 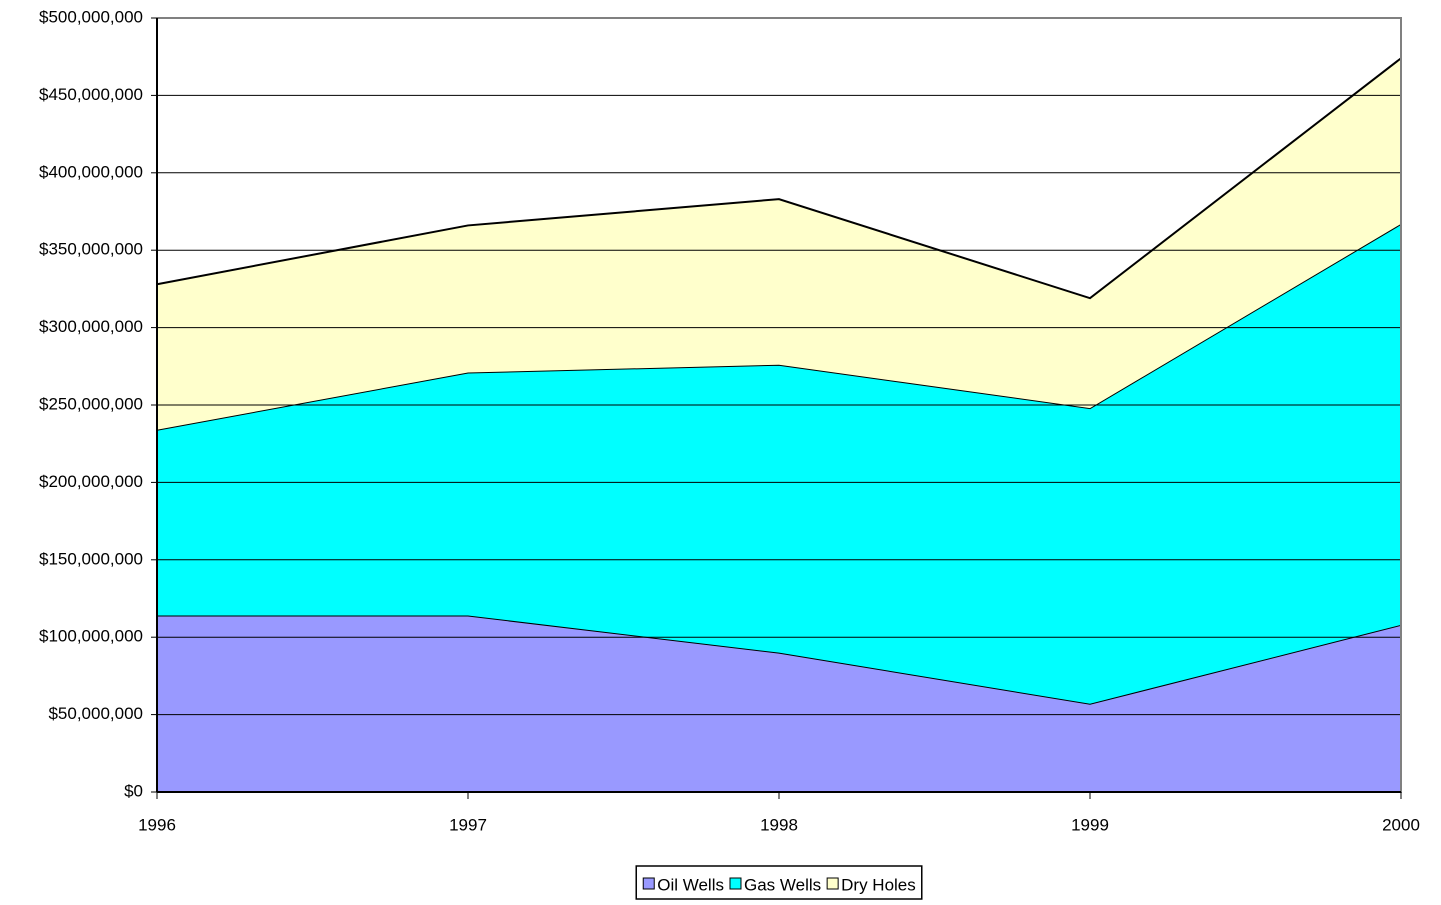 What do you see at coordinates (1090, 824) in the screenshot?
I see `x-tick-label: 1999` at bounding box center [1090, 824].